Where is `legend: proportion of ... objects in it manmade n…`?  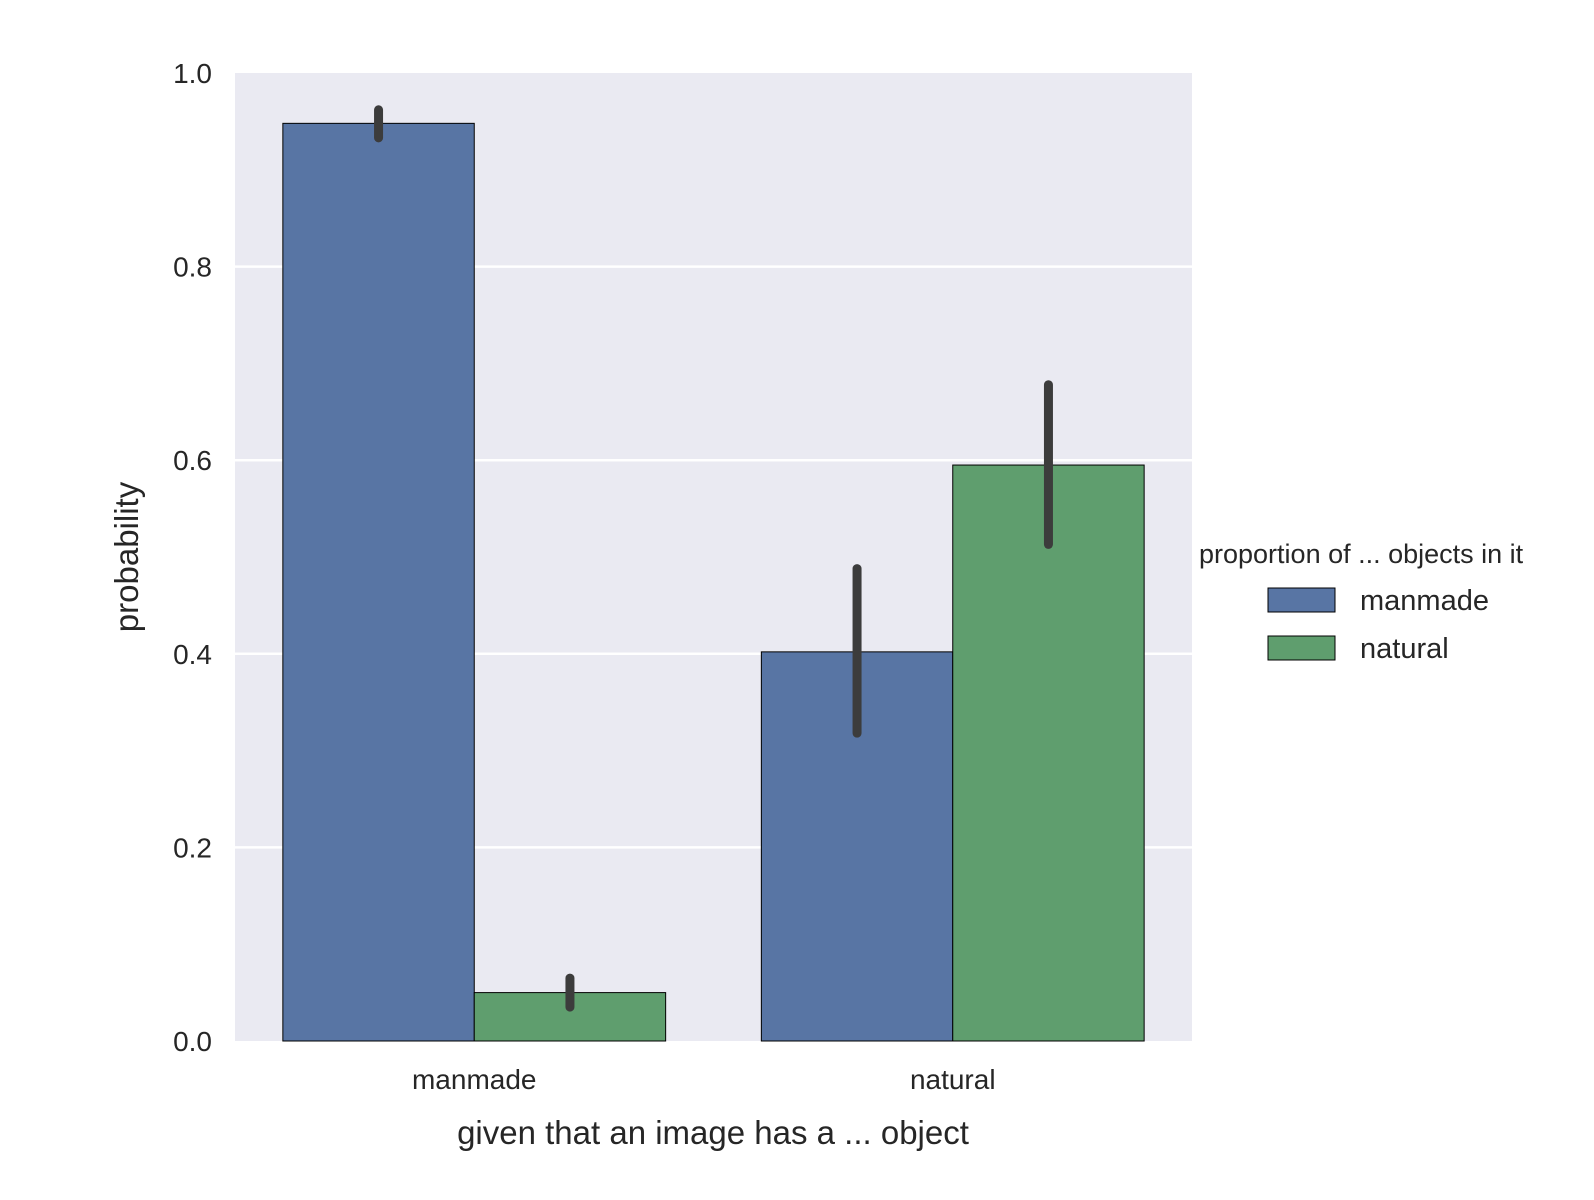 legend: proportion of ... objects in it manmade n… is located at coordinates (1361, 602).